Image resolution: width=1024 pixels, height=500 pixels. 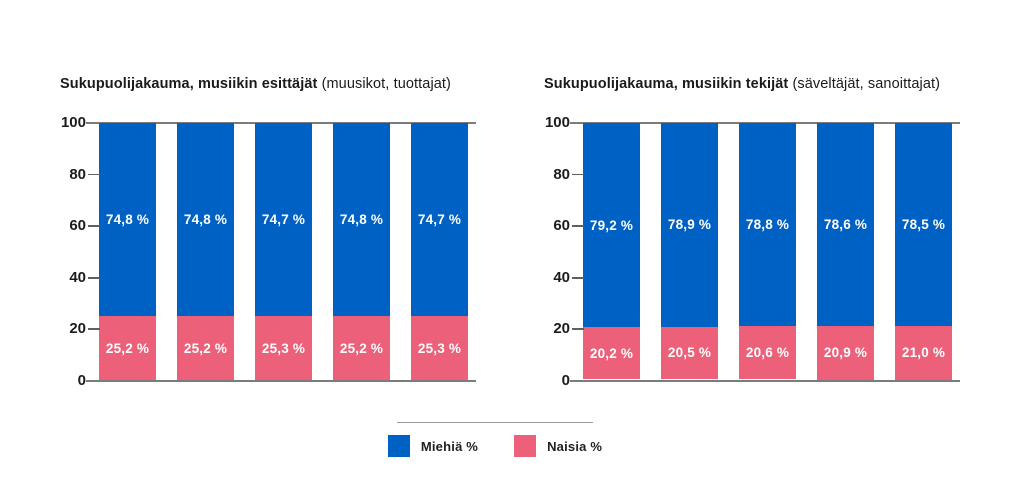 I want to click on bar-value-label: 78,9 %, so click(x=689, y=225).